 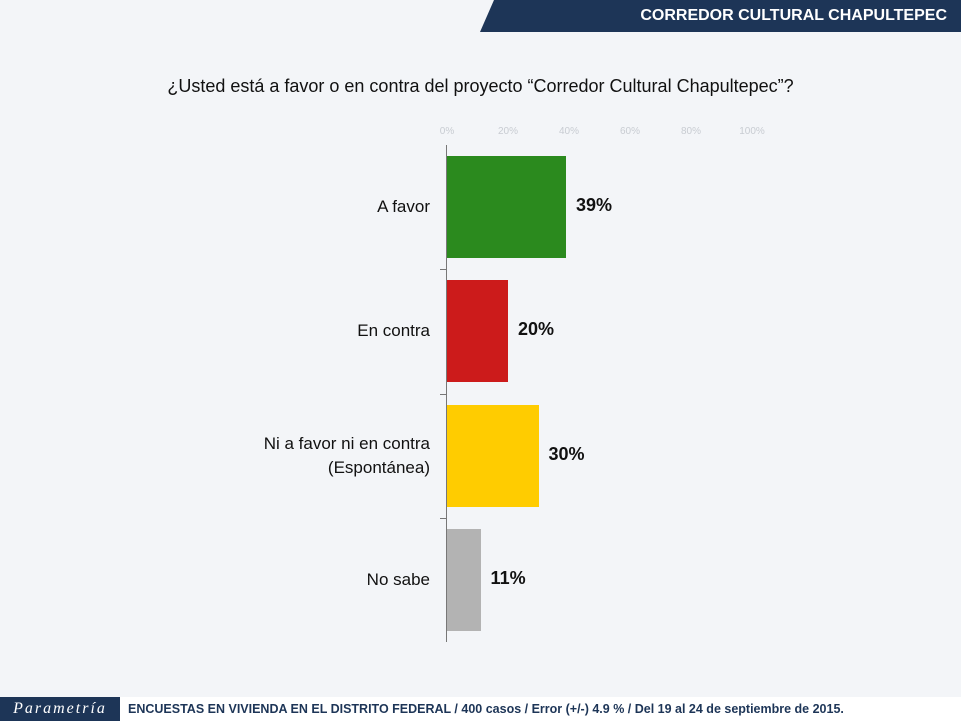 What do you see at coordinates (630, 131) in the screenshot?
I see `x-tick-label: 60%` at bounding box center [630, 131].